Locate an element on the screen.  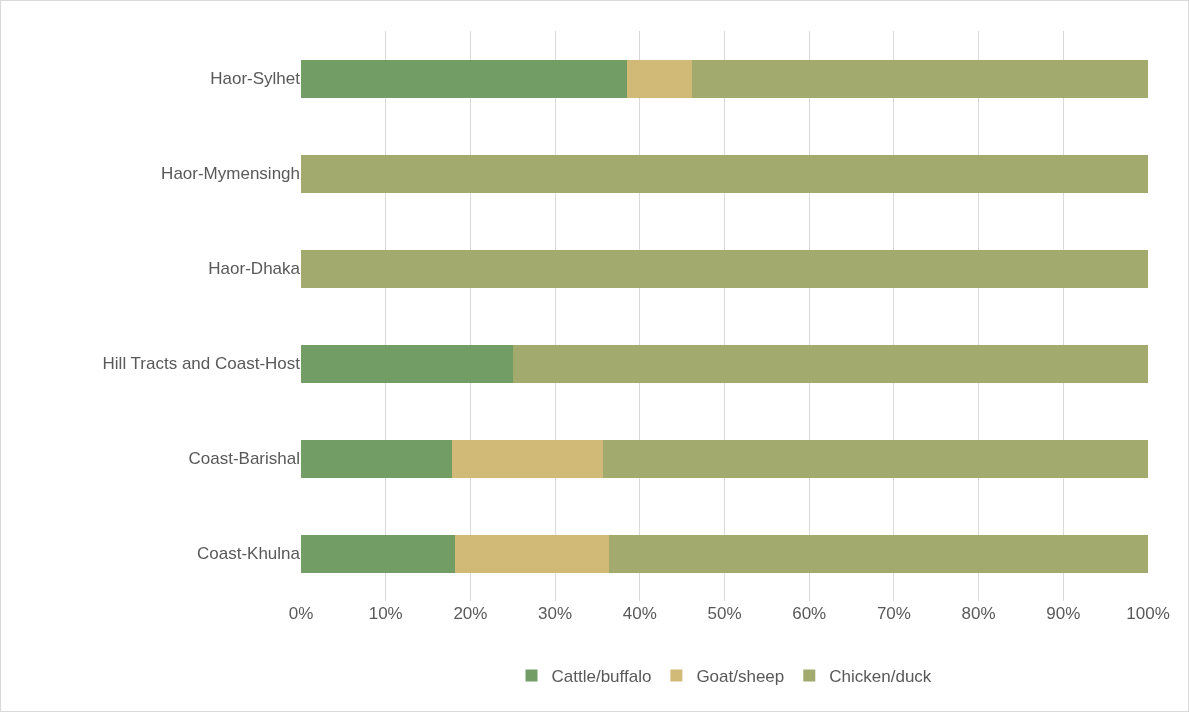
x-tick-label: 80% is located at coordinates (978, 613).